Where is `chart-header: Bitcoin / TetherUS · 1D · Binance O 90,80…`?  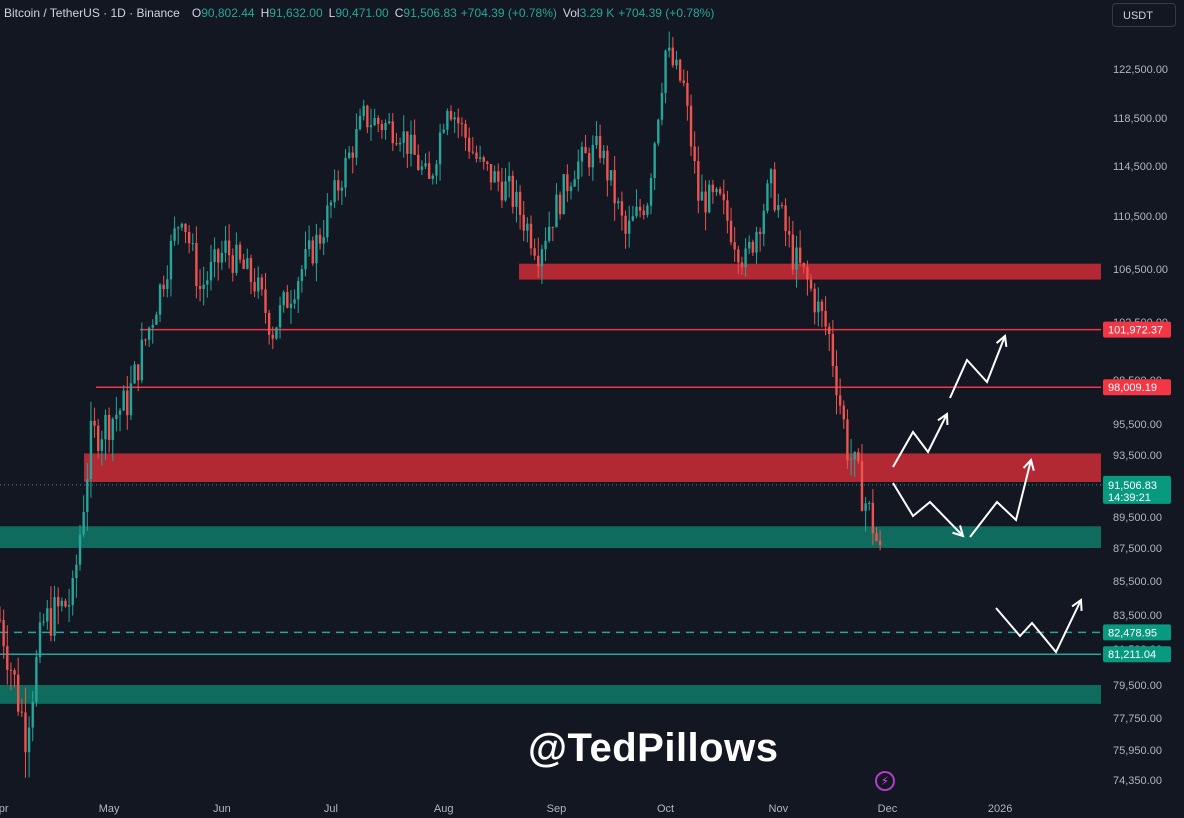
chart-header: Bitcoin / TetherUS · 1D · Binance O 90,80… is located at coordinates (359, 13).